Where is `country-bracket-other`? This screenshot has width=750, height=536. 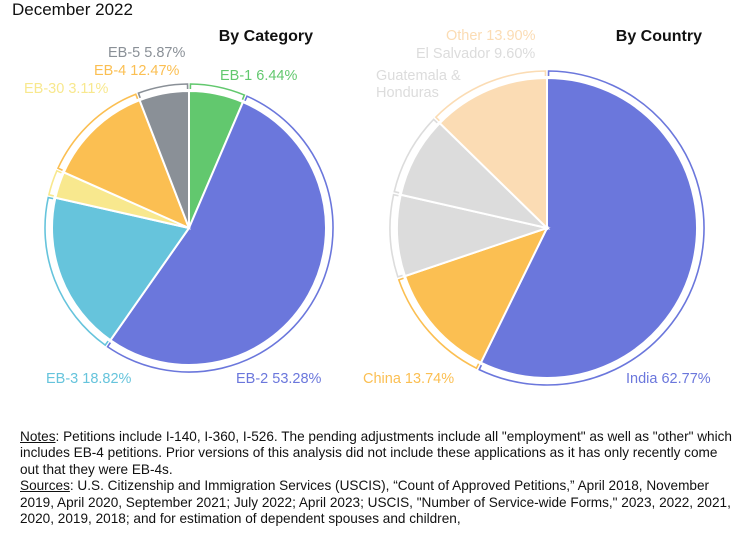 country-bracket-other is located at coordinates (490, 96).